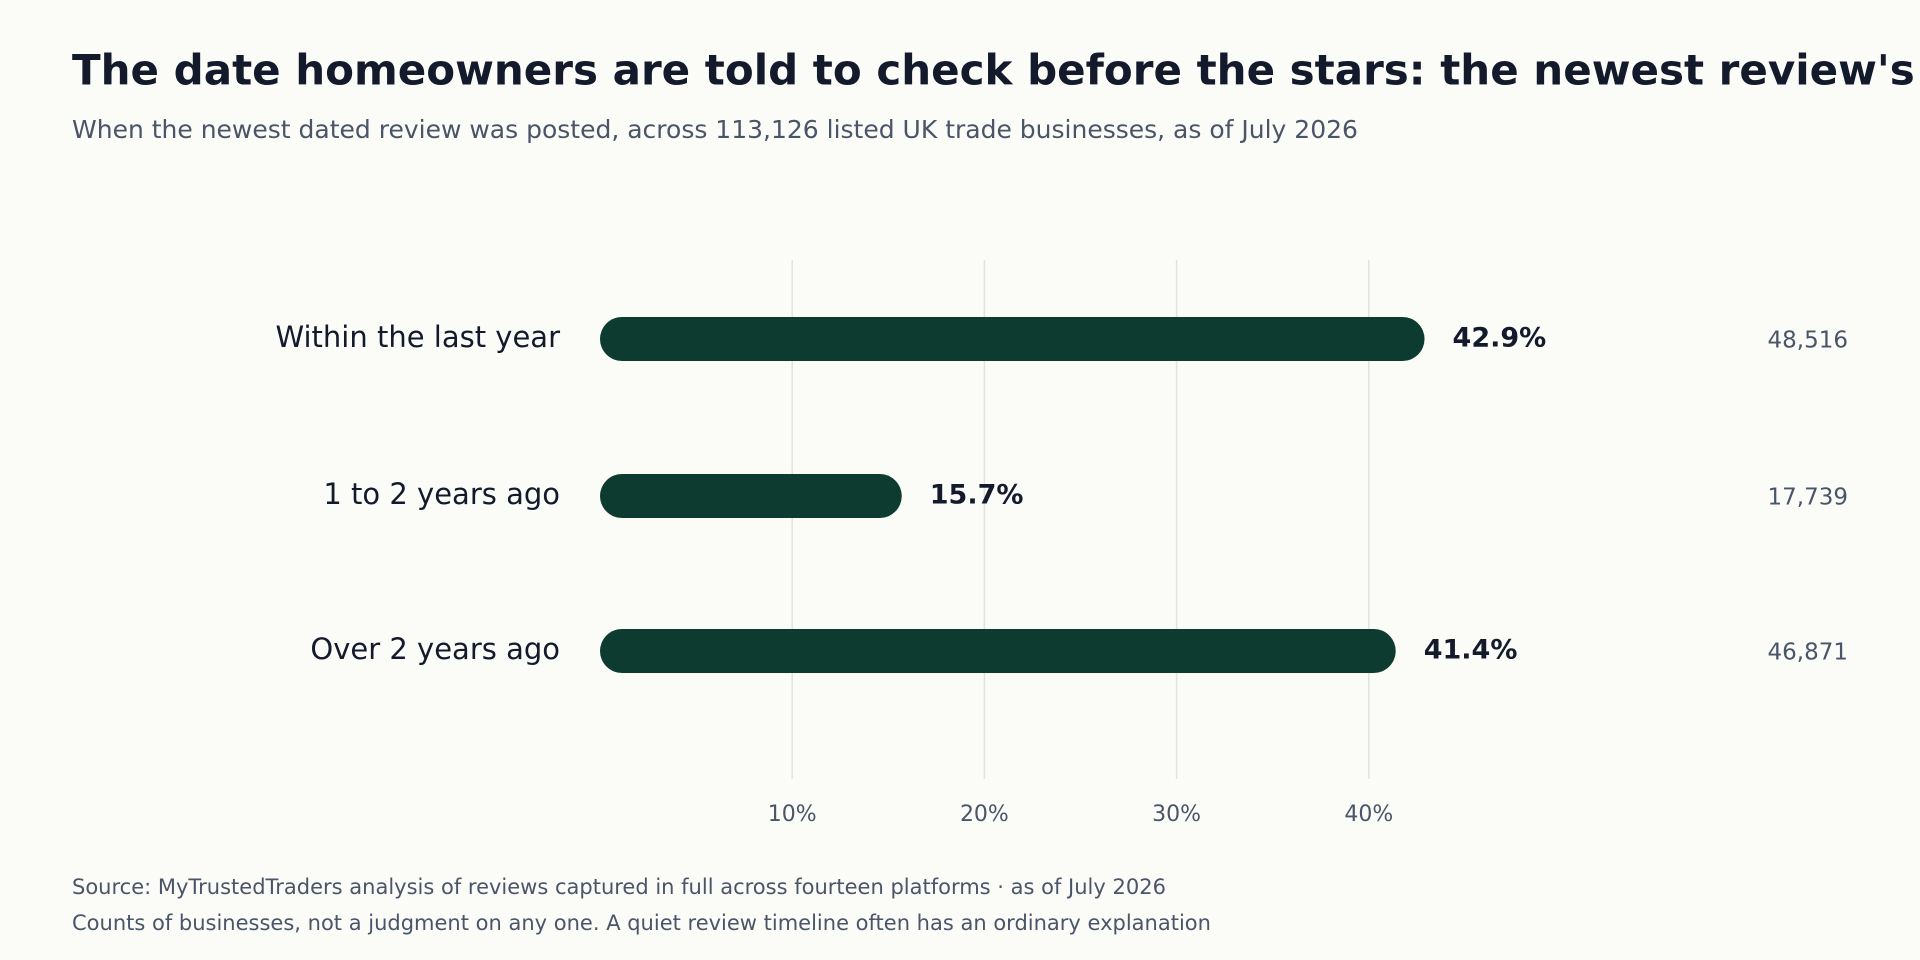  Describe the element at coordinates (1368, 814) in the screenshot. I see `x-tick-label: 40%` at that location.